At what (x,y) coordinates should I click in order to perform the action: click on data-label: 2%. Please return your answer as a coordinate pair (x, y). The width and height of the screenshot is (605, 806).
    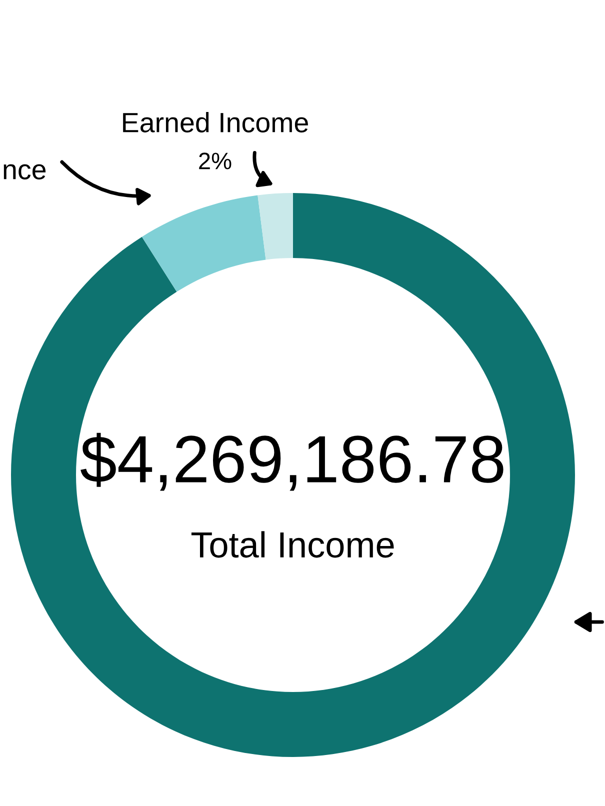
    Looking at the image, I should click on (215, 161).